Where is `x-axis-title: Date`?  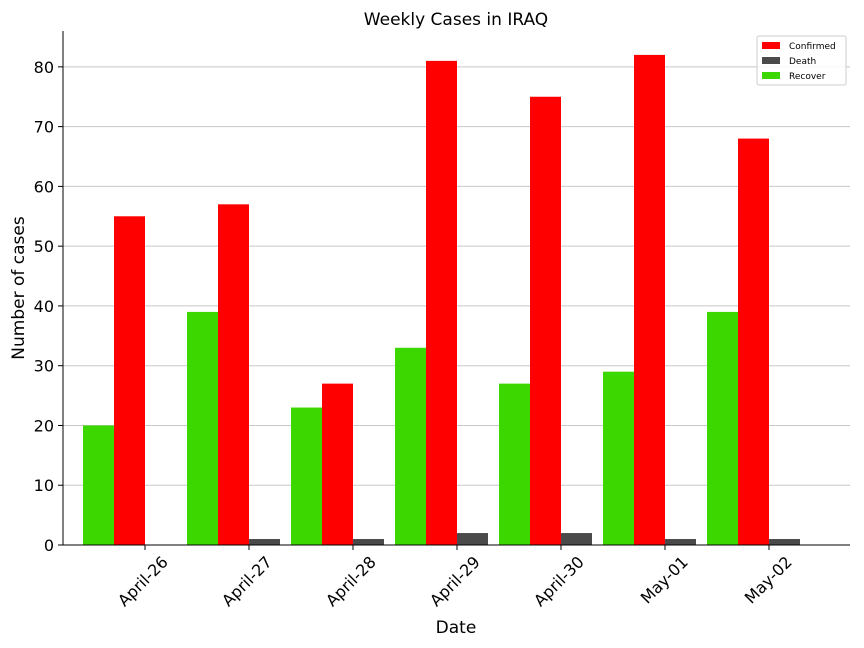
x-axis-title: Date is located at coordinates (456, 628).